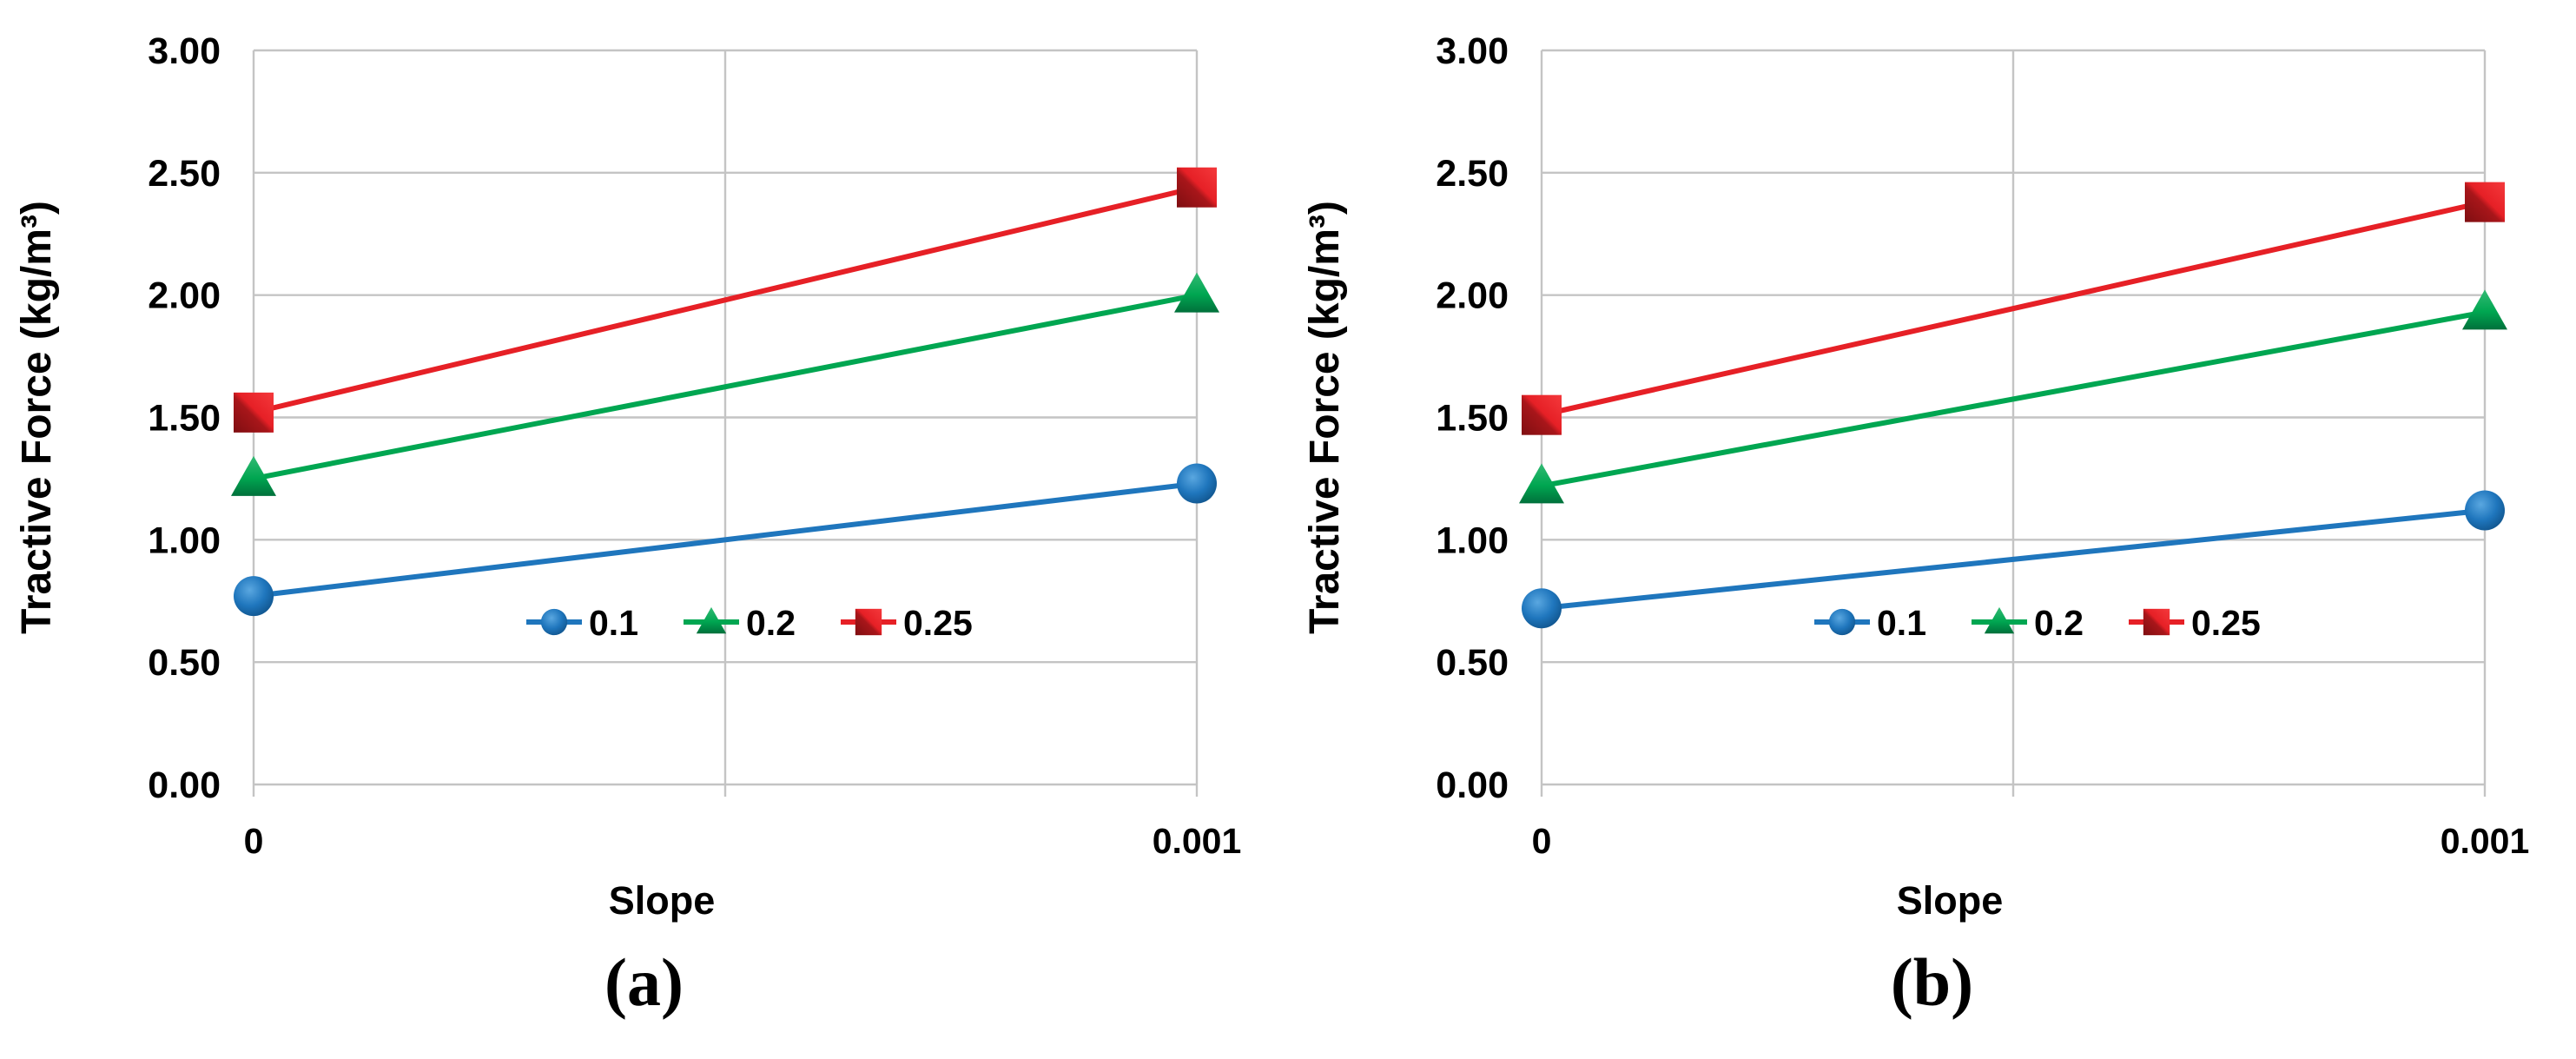 The height and width of the screenshot is (1059, 2576). I want to click on subfigure-caption-a: (a), so click(644, 982).